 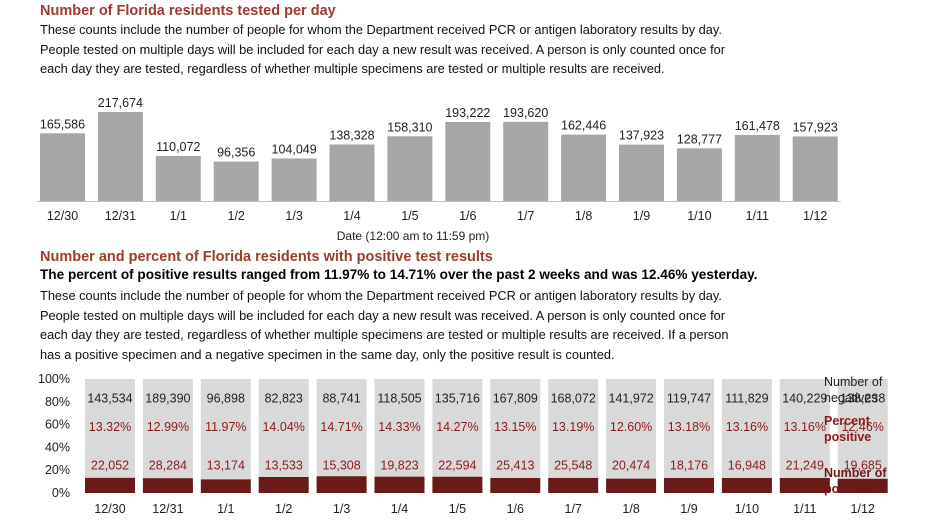 What do you see at coordinates (747, 427) in the screenshot?
I see `percent-positive-label: 13.16%` at bounding box center [747, 427].